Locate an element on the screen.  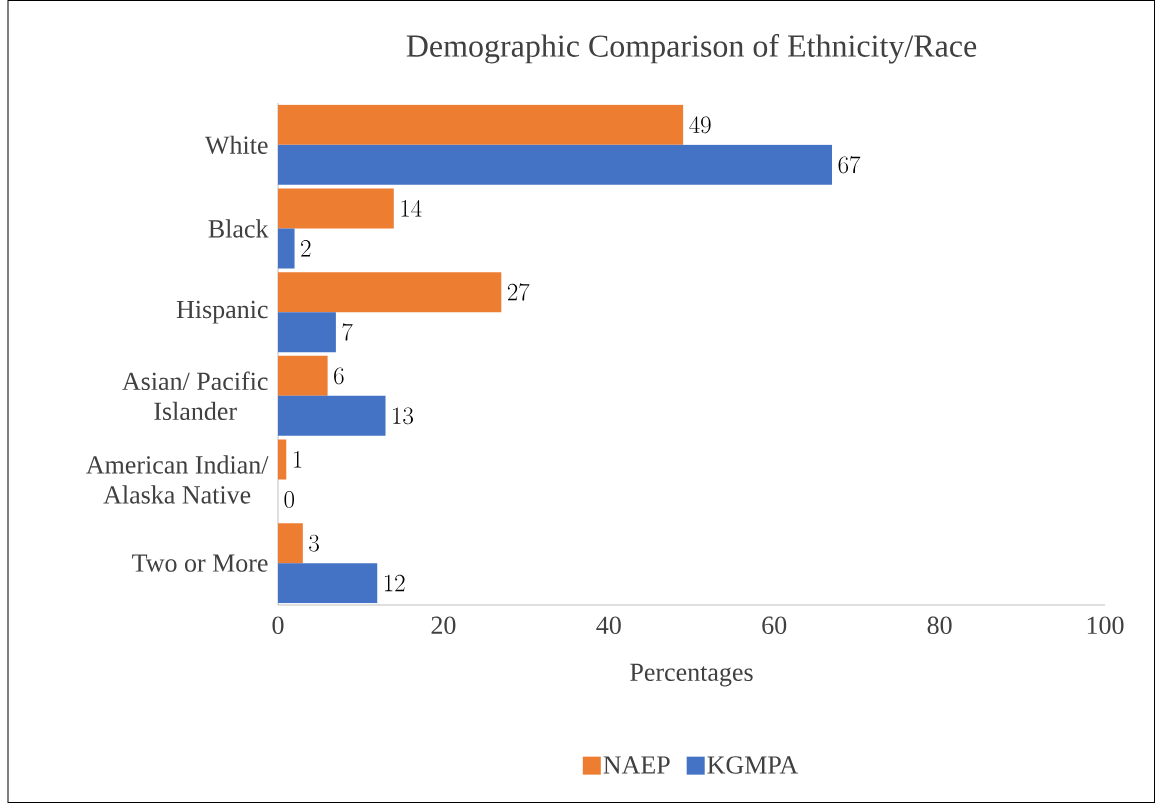
data-label: 13 is located at coordinates (403, 416).